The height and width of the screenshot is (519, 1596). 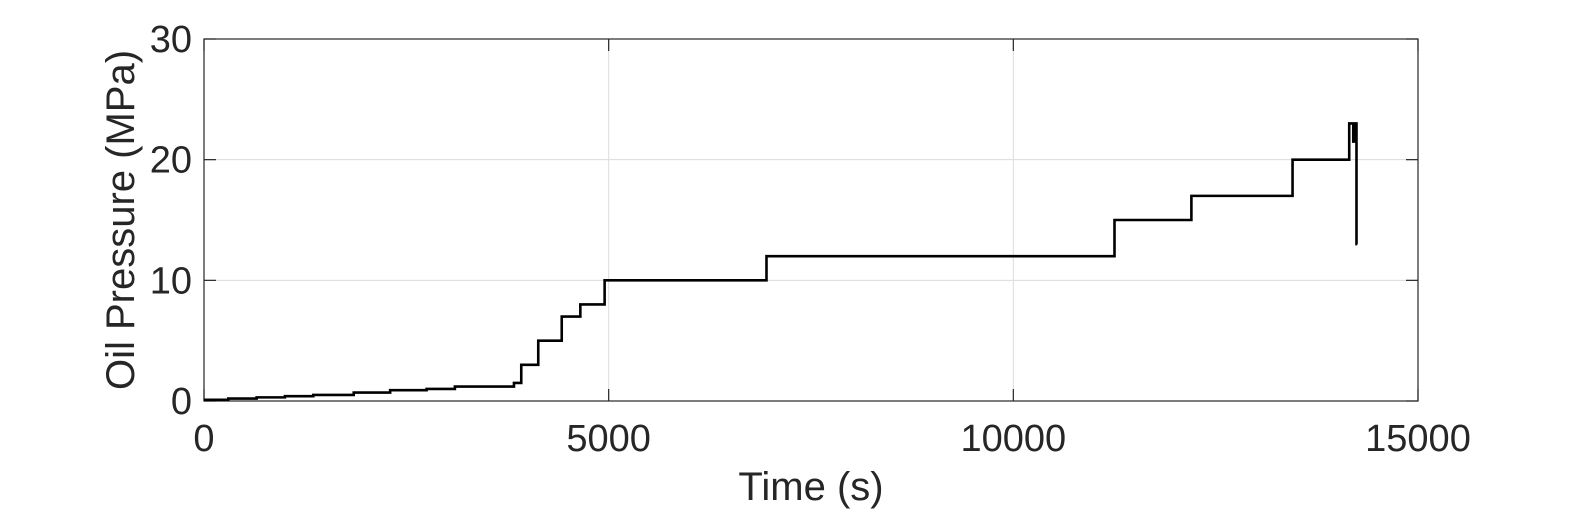 I want to click on y-tick-label: 0, so click(x=181, y=402).